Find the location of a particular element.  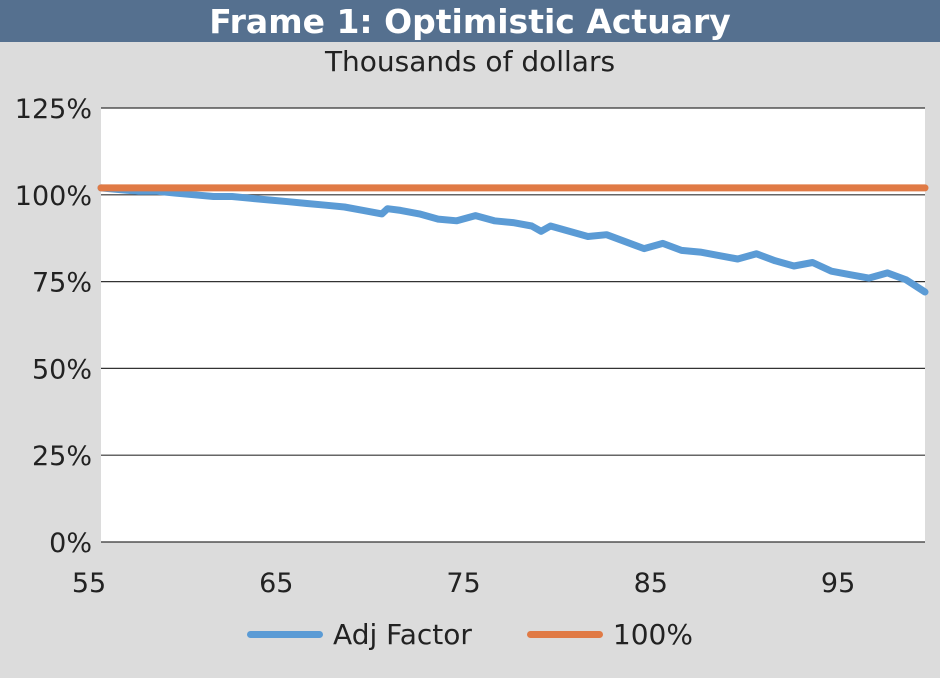

x-tick-label: 55 is located at coordinates (89, 583).